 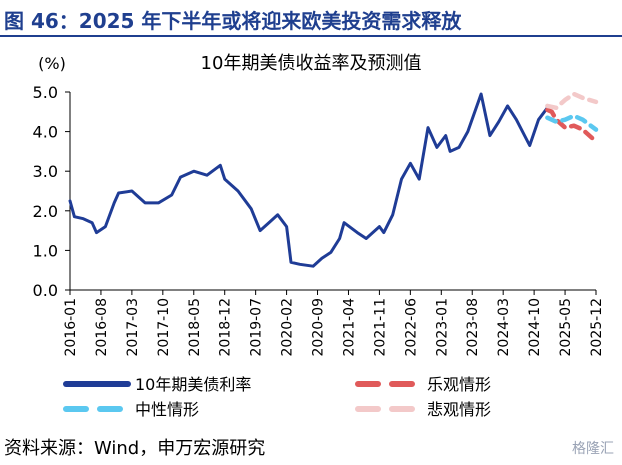 I want to click on x-tick-label: 2023-01, so click(x=442, y=327).